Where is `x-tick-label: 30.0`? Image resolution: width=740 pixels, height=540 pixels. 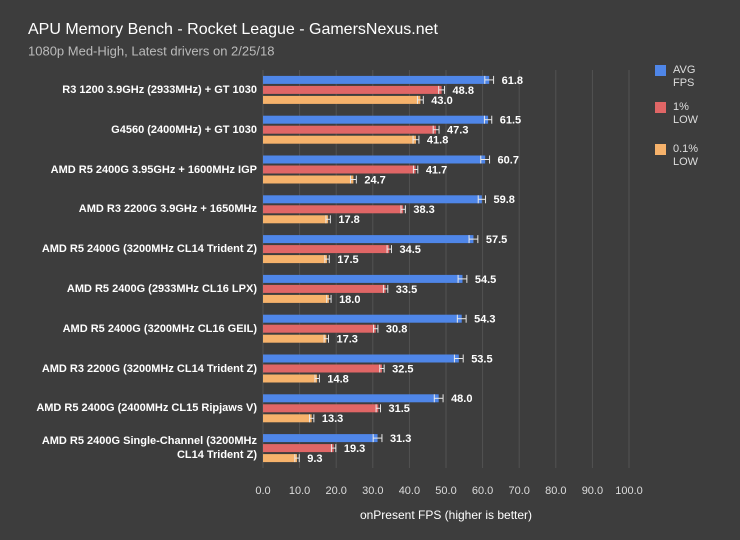 x-tick-label: 30.0 is located at coordinates (372, 491).